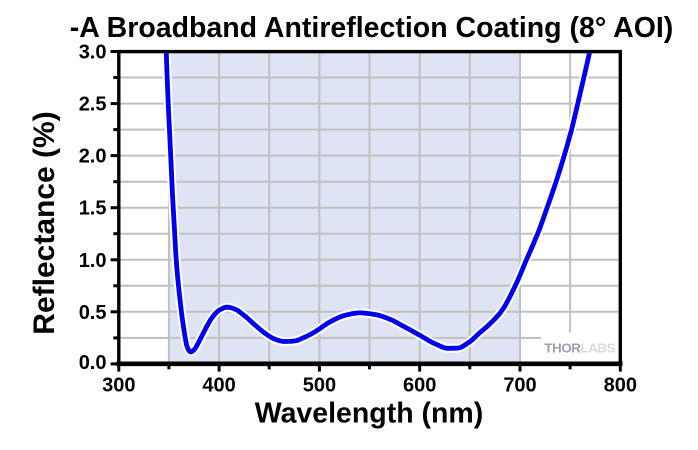 The width and height of the screenshot is (698, 450). What do you see at coordinates (519, 386) in the screenshot?
I see `svg-text: 700` at bounding box center [519, 386].